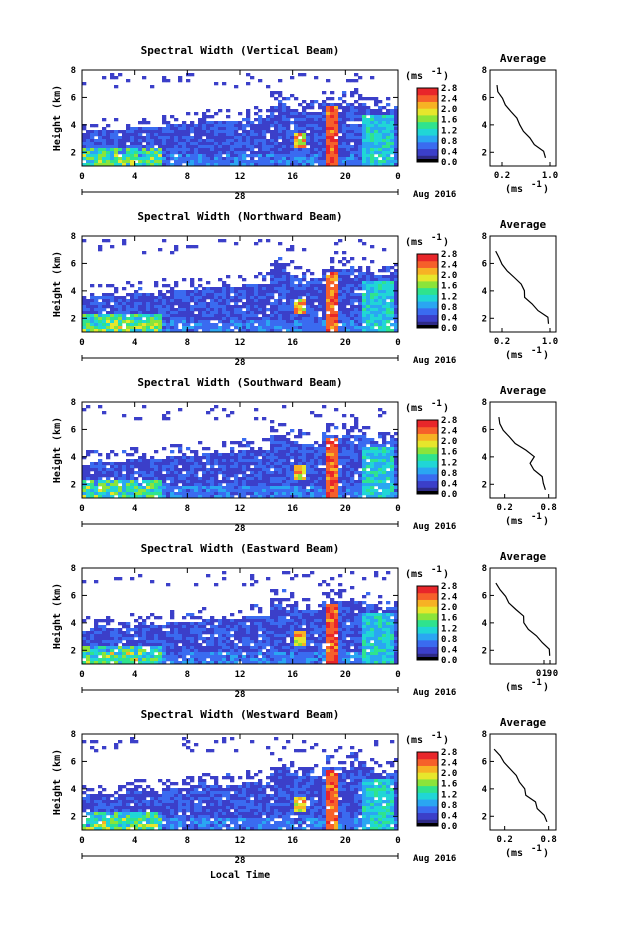  I want to click on avg-unit-label: (ms, so click(514, 189).